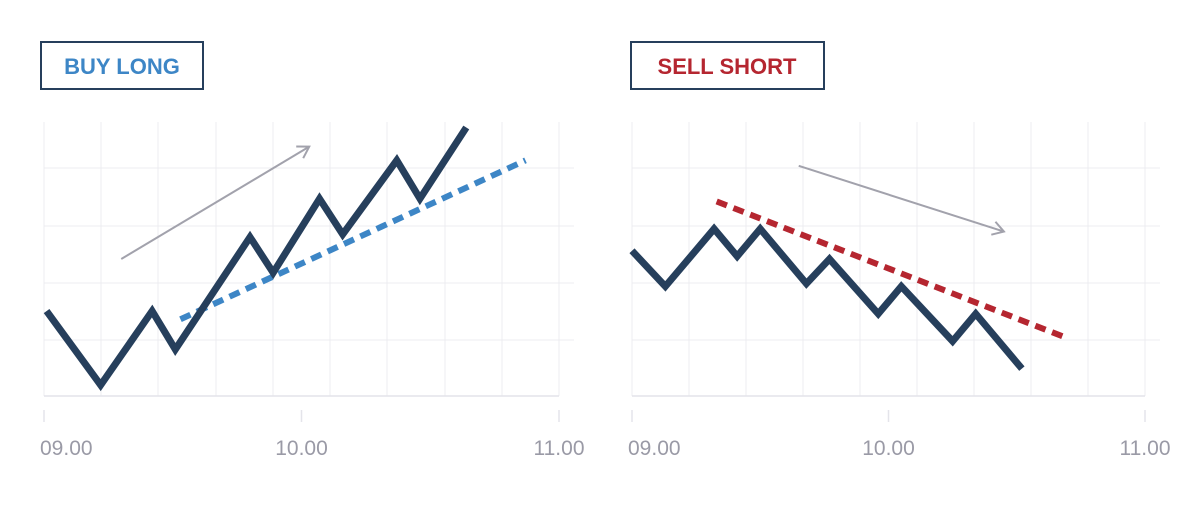 Image resolution: width=1200 pixels, height=516 pixels. What do you see at coordinates (312, 435) in the screenshot?
I see `buy-long-tick-labels: 09.00 10.00 11.00` at bounding box center [312, 435].